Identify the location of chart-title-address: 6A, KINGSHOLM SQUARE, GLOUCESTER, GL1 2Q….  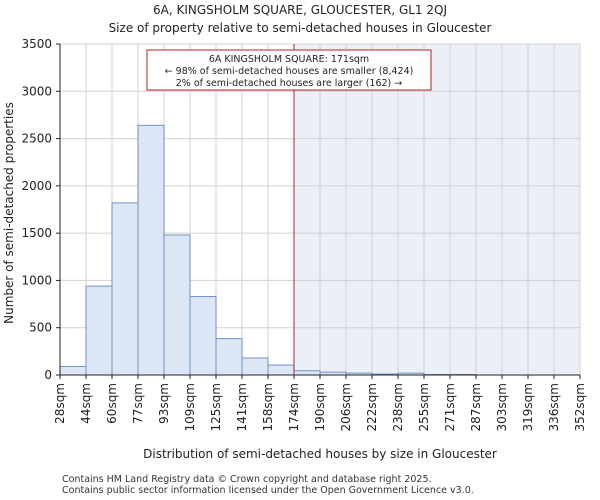
(300, 10).